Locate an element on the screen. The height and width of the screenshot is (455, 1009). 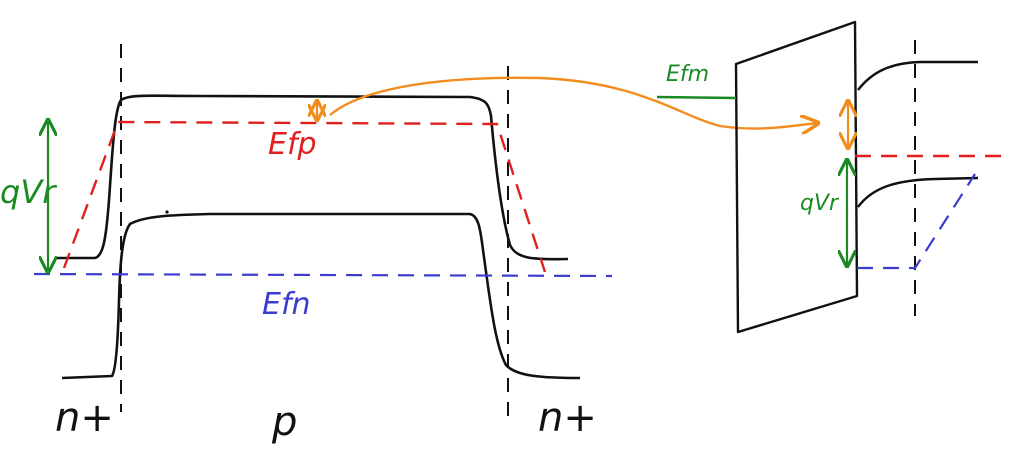
label-qvr-left: qVr is located at coordinates (28, 192).